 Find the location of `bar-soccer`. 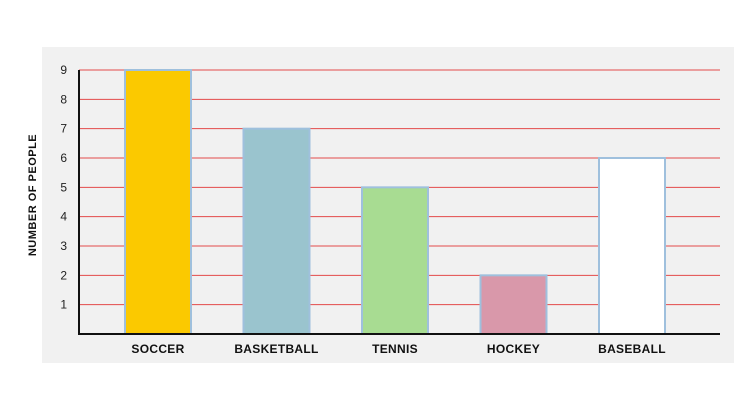

bar-soccer is located at coordinates (158, 202).